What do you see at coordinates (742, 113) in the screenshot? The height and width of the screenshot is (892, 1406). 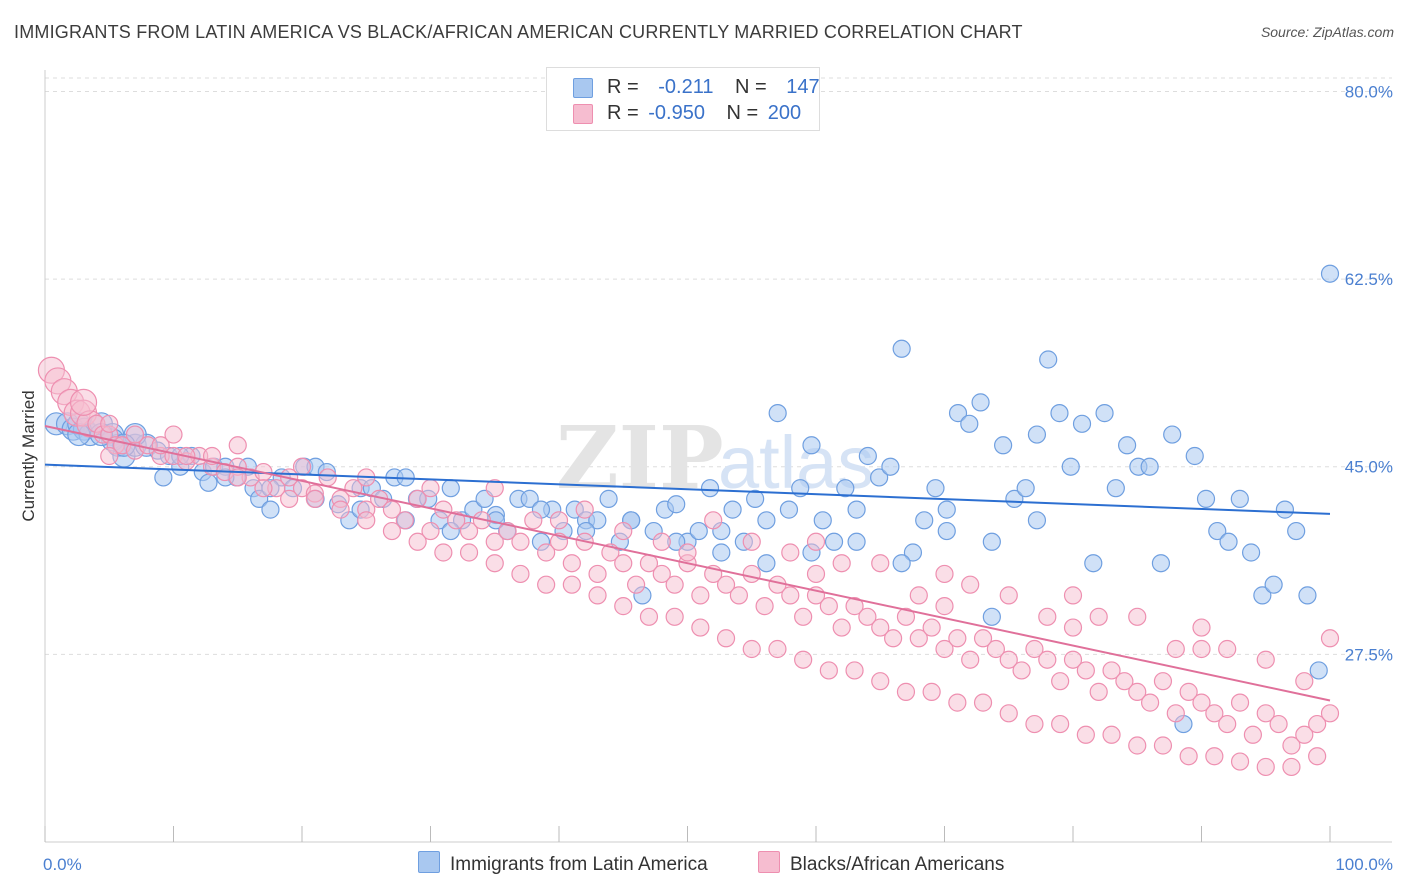 I see `legend-n-label-2: N =` at bounding box center [742, 113].